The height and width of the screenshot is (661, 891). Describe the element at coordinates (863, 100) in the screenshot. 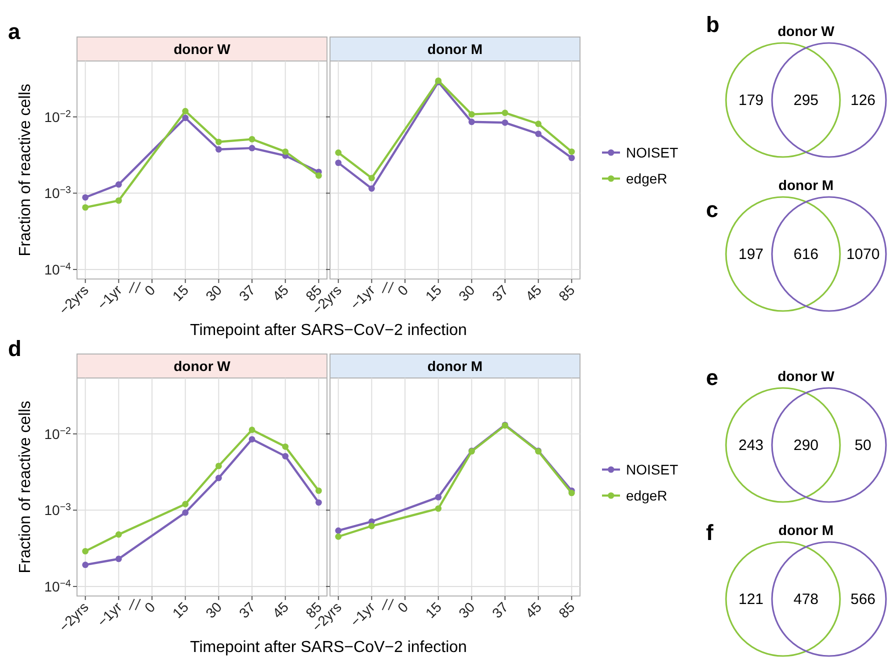

I see `data-label: 126` at that location.